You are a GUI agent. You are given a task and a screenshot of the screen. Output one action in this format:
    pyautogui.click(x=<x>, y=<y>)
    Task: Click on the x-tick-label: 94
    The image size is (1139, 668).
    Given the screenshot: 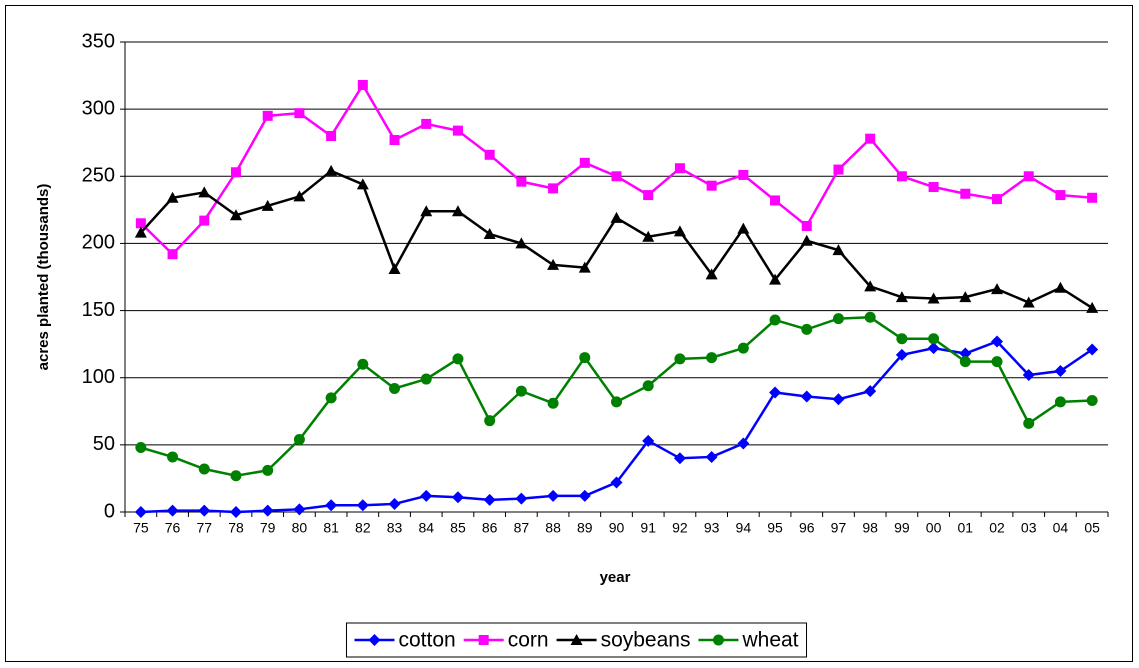 What is the action you would take?
    pyautogui.click(x=744, y=528)
    